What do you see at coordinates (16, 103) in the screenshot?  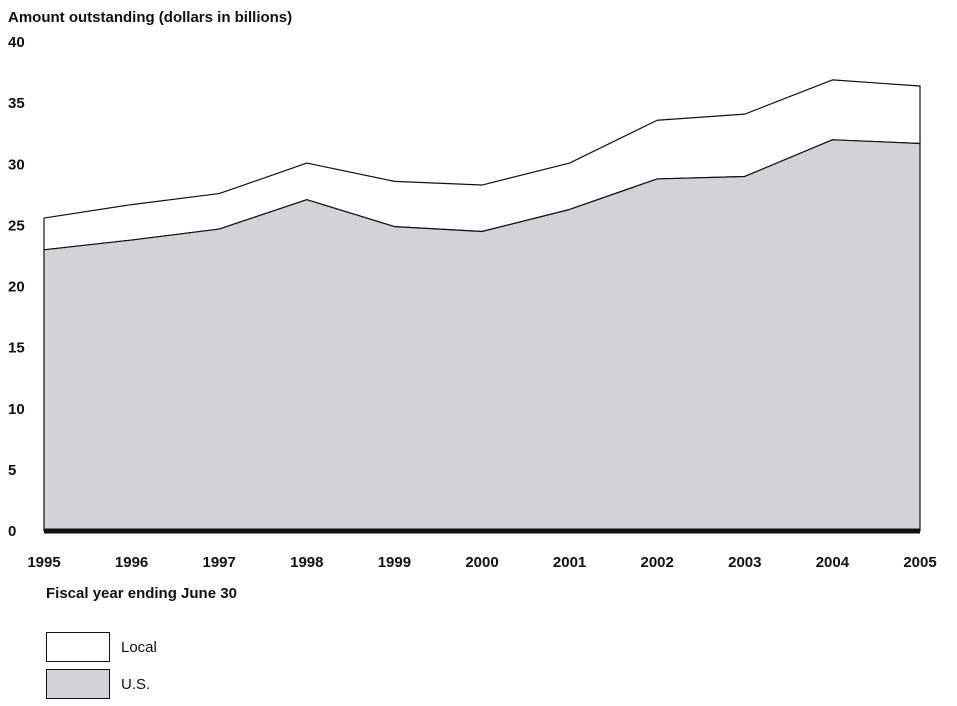 I see `y-tick-label: 35` at bounding box center [16, 103].